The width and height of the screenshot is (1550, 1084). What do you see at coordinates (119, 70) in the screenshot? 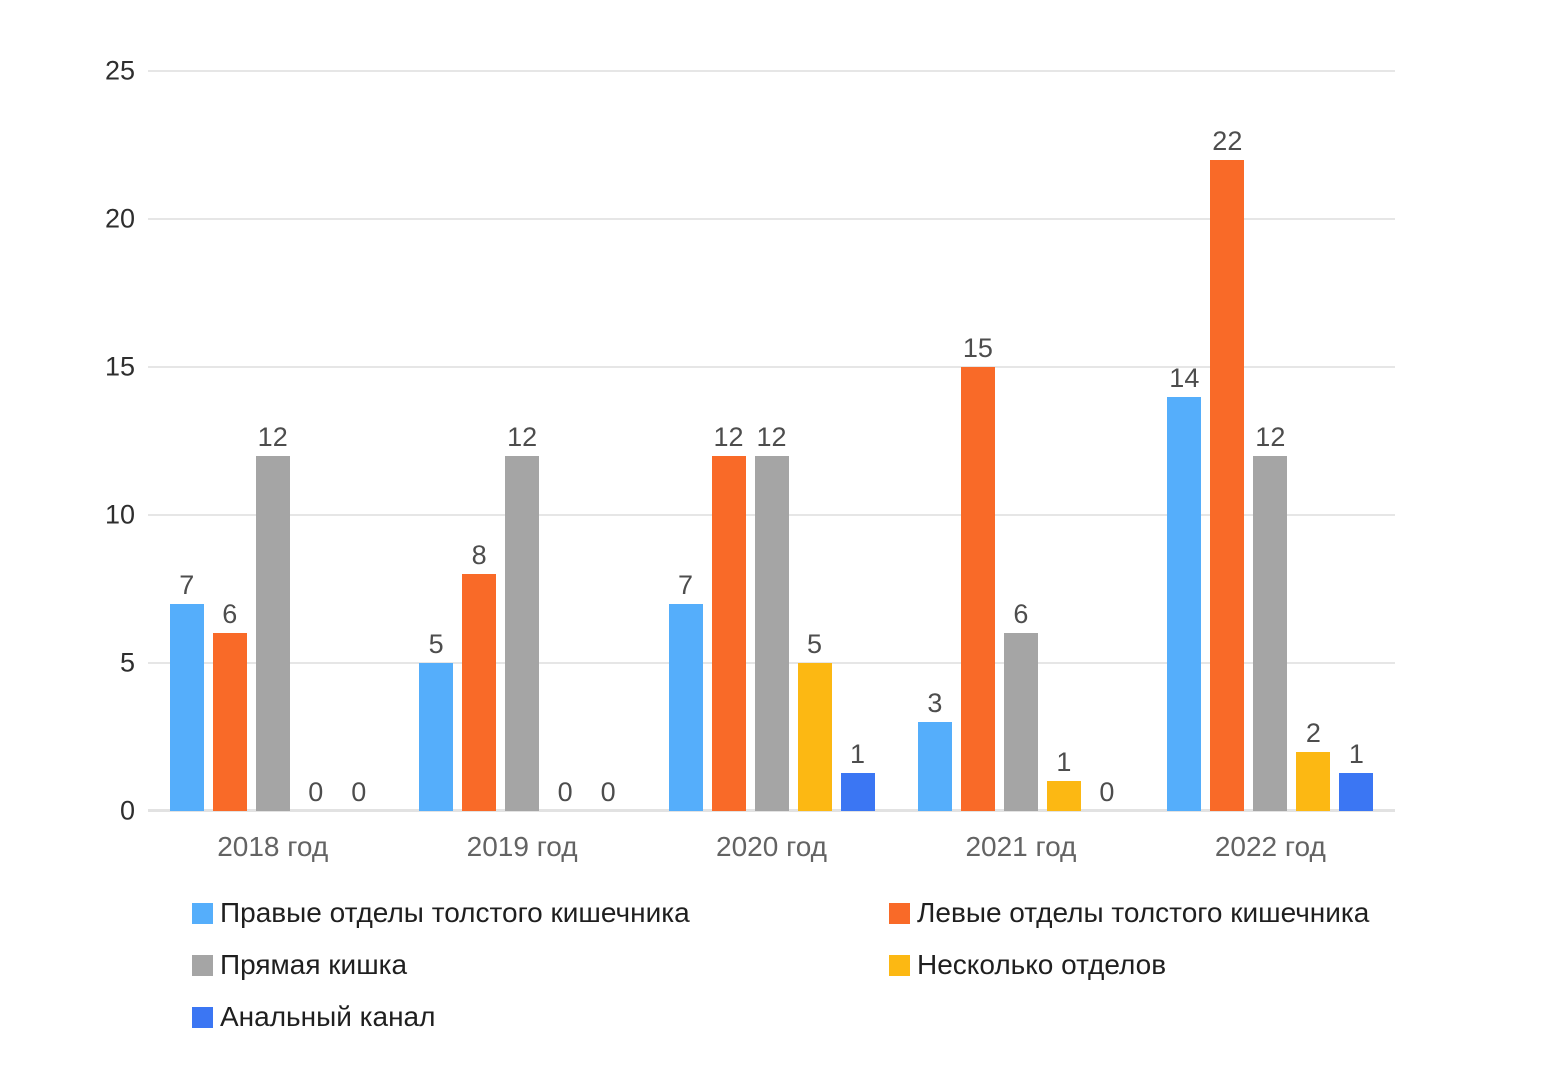
I see `y-axis-tick-label: 25` at bounding box center [119, 70].